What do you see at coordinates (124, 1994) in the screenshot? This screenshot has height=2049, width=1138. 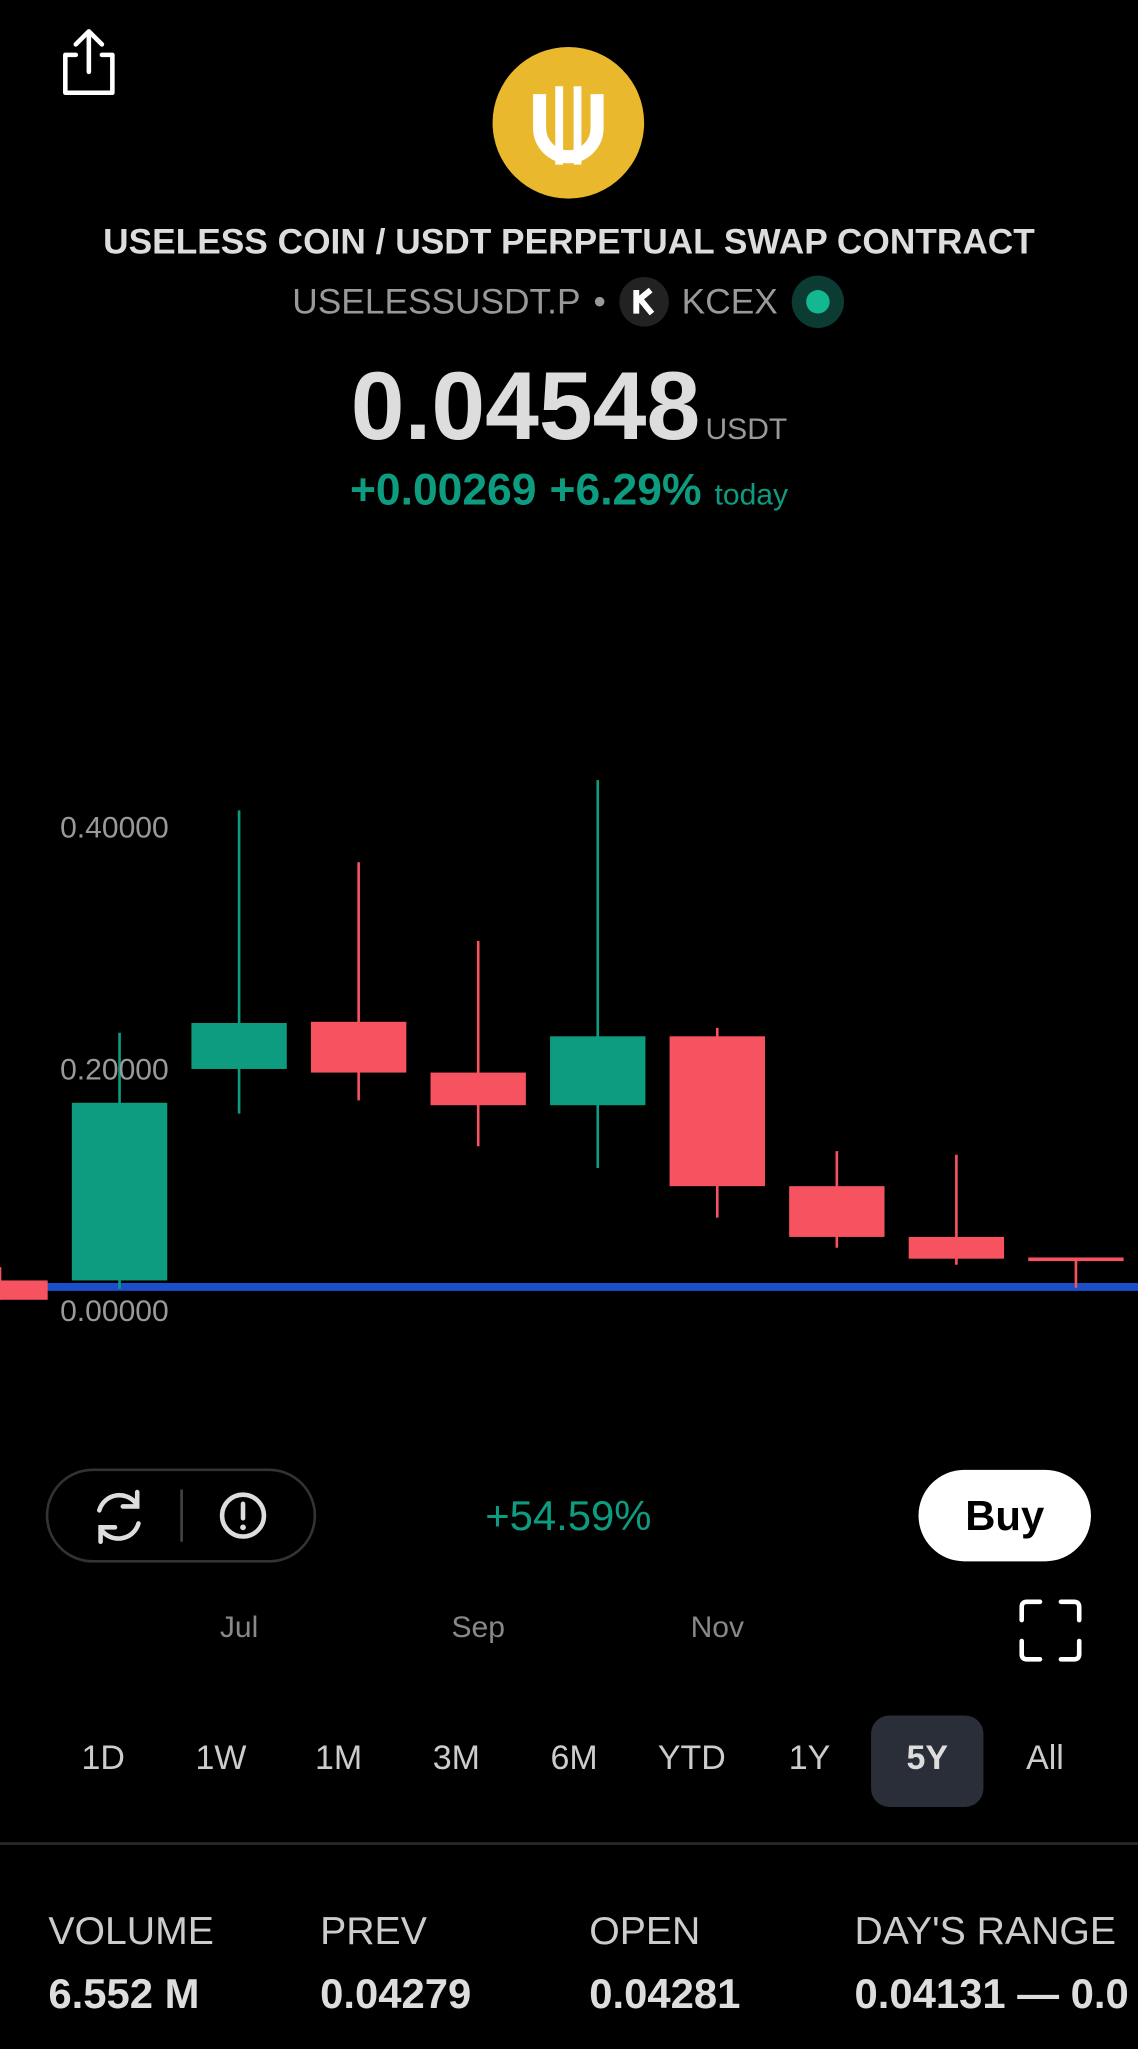 I see `stat-value: 6.552 M` at bounding box center [124, 1994].